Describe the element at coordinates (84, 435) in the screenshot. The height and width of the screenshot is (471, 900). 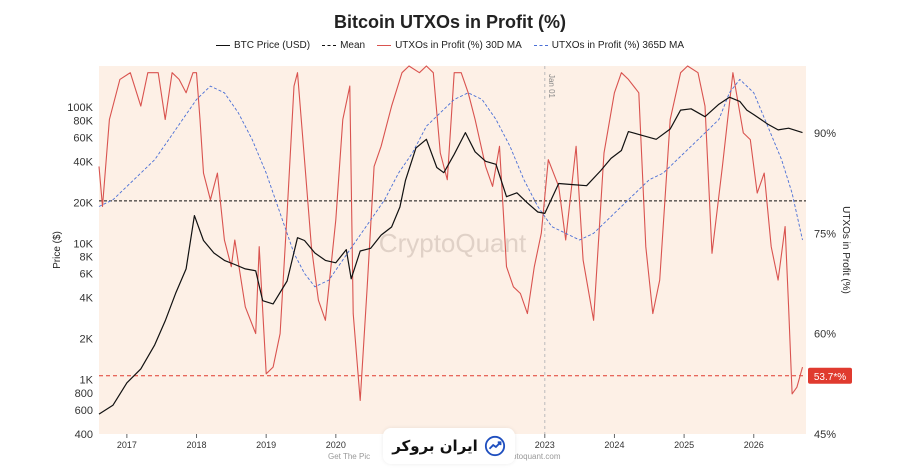
I see `left-tick-label: 400` at that location.